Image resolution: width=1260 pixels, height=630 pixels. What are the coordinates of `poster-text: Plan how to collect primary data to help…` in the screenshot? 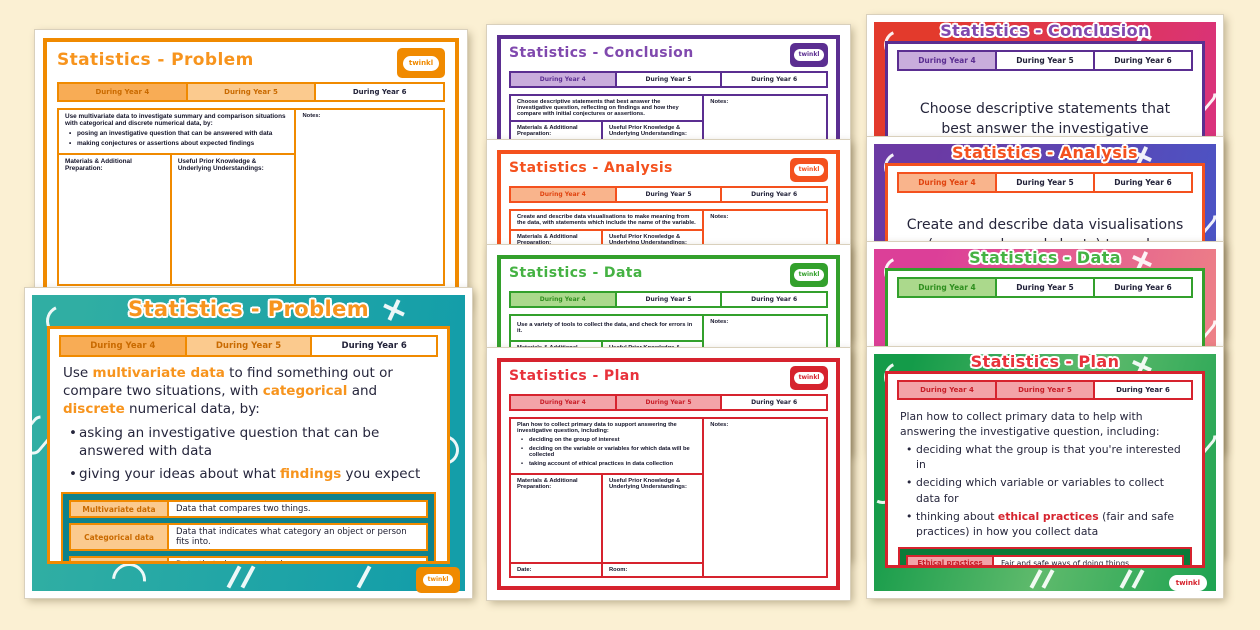 It's located at (1045, 469).